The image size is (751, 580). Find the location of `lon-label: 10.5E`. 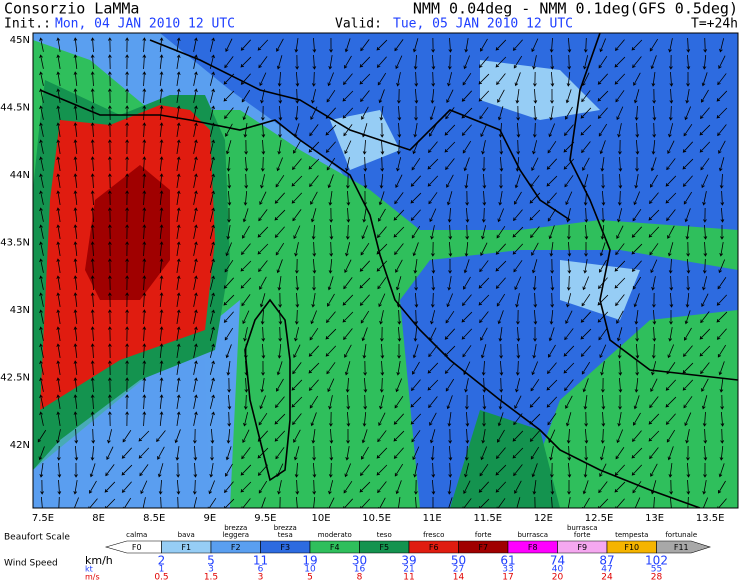

lon-label: 10.5E is located at coordinates (376, 518).